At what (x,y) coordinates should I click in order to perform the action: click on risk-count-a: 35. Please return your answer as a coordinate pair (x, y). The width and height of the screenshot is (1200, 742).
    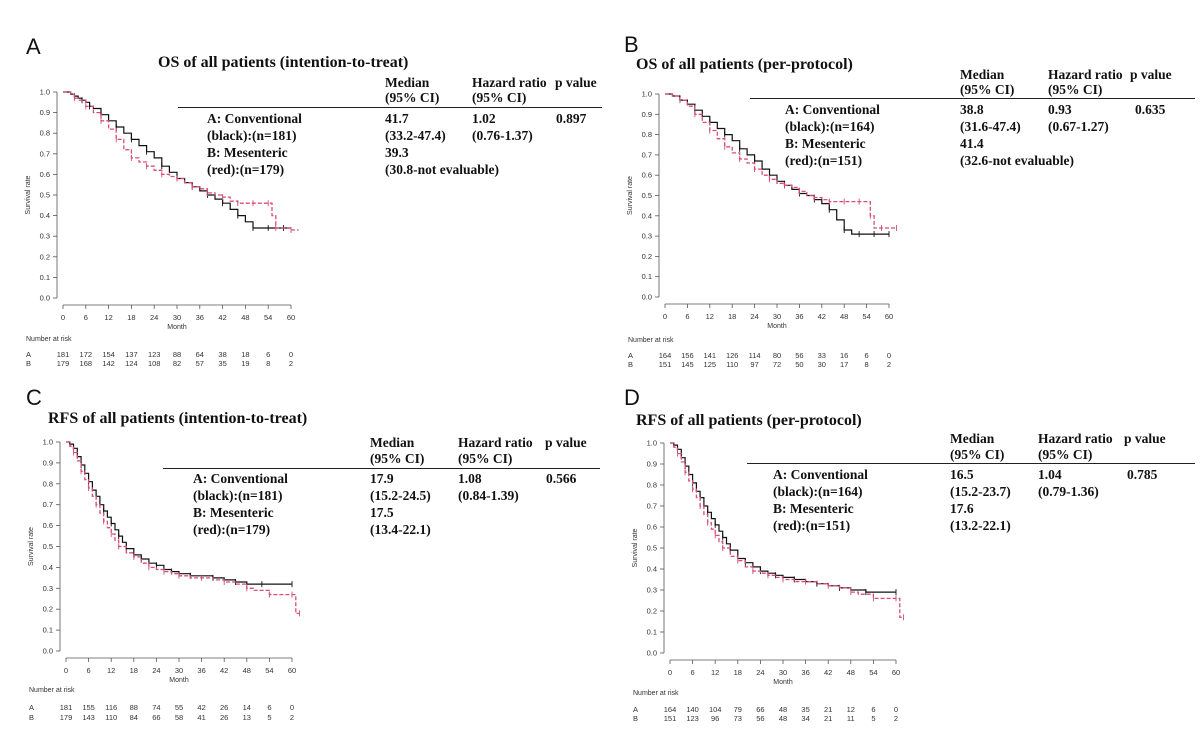
    Looking at the image, I should click on (805, 709).